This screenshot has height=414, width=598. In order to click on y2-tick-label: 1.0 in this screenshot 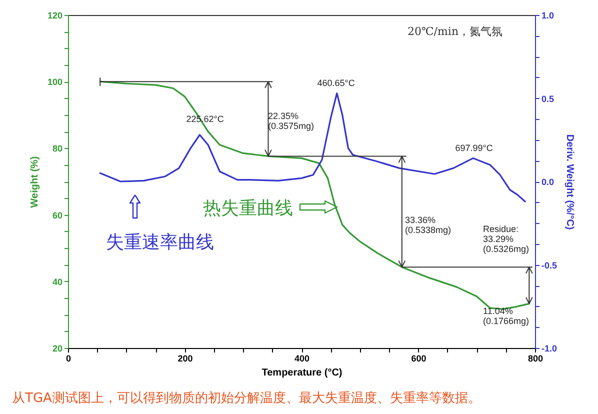, I will do `click(548, 15)`.